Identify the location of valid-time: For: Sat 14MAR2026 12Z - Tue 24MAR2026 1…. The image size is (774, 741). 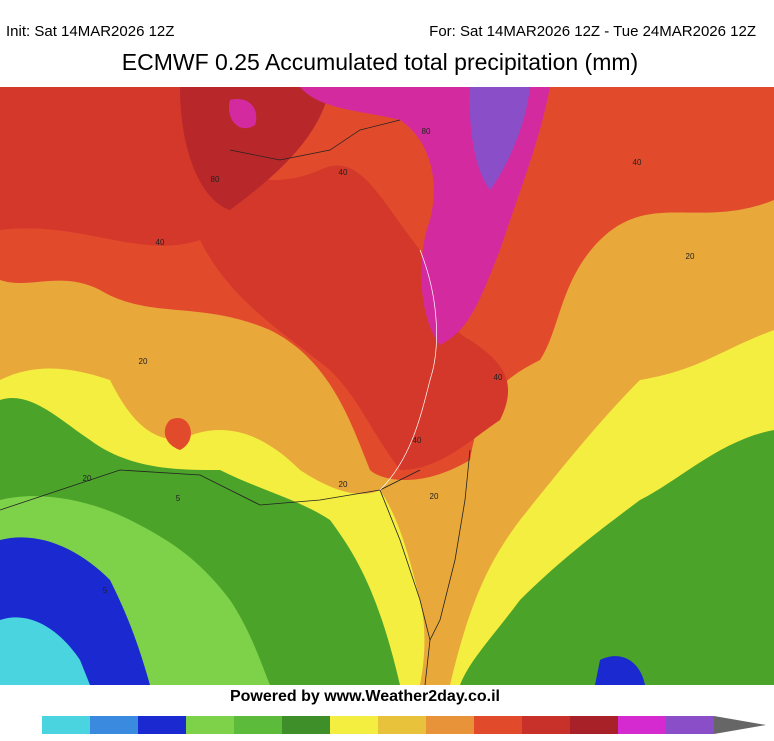
(592, 31).